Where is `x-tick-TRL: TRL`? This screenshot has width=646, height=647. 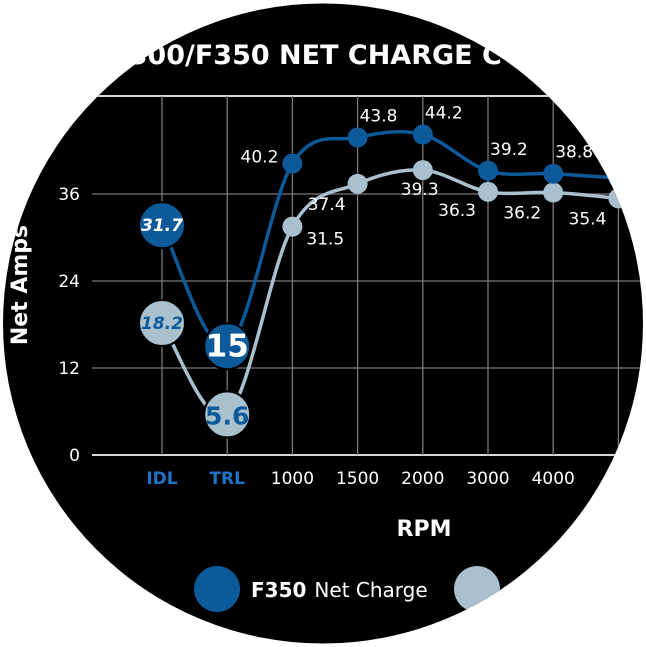
x-tick-TRL: TRL is located at coordinates (227, 479).